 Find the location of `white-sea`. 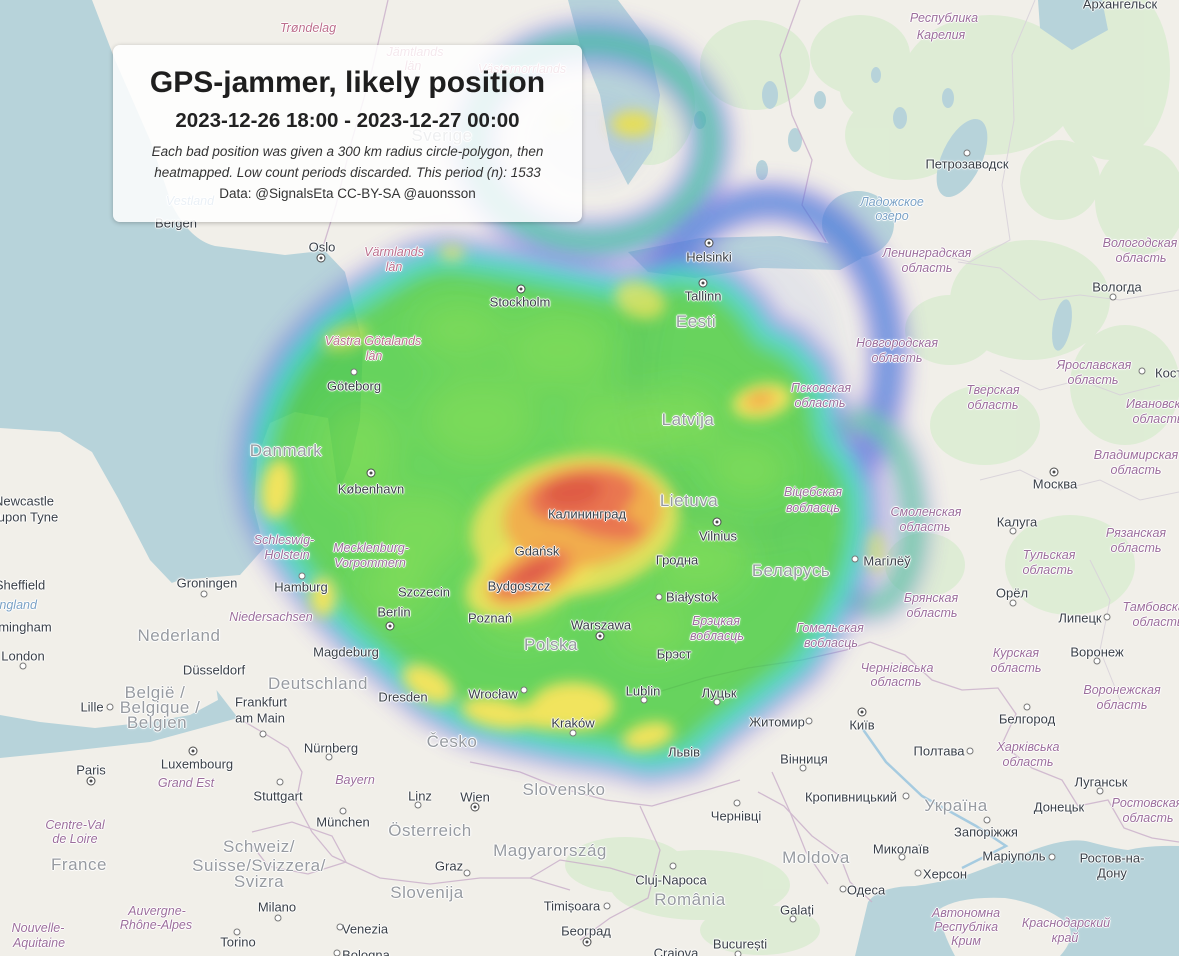

white-sea is located at coordinates (1073, 25).